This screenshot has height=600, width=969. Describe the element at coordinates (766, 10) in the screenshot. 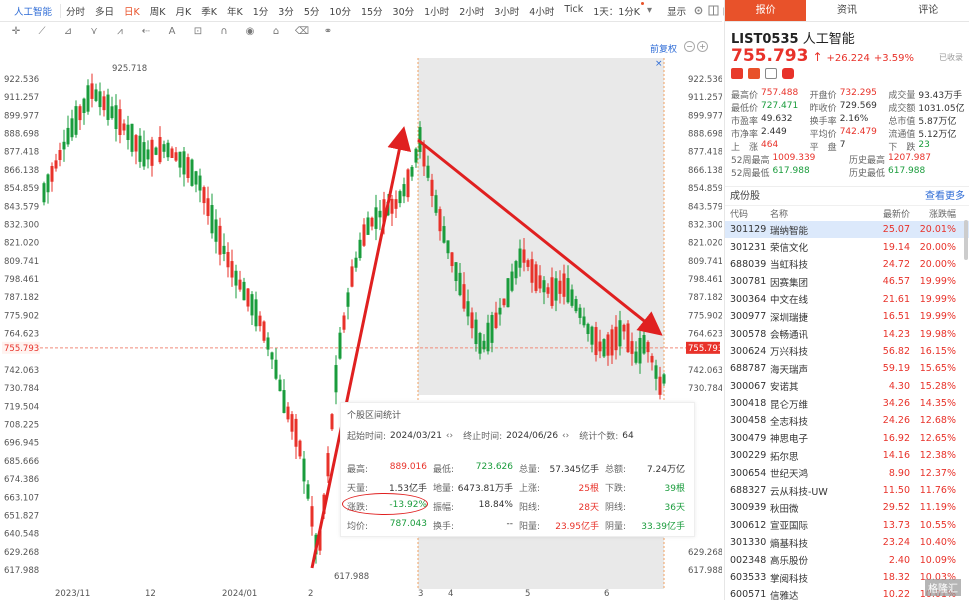

I see `tab-quote: 报价` at that location.